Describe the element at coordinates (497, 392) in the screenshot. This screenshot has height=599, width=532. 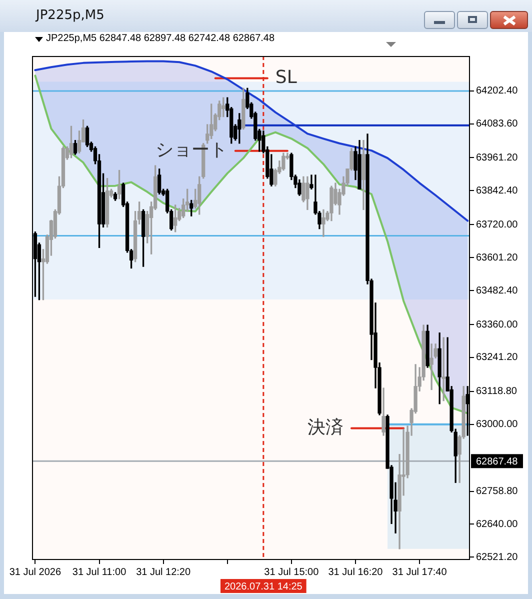
I see `y-tick-label: 63118.80` at that location.